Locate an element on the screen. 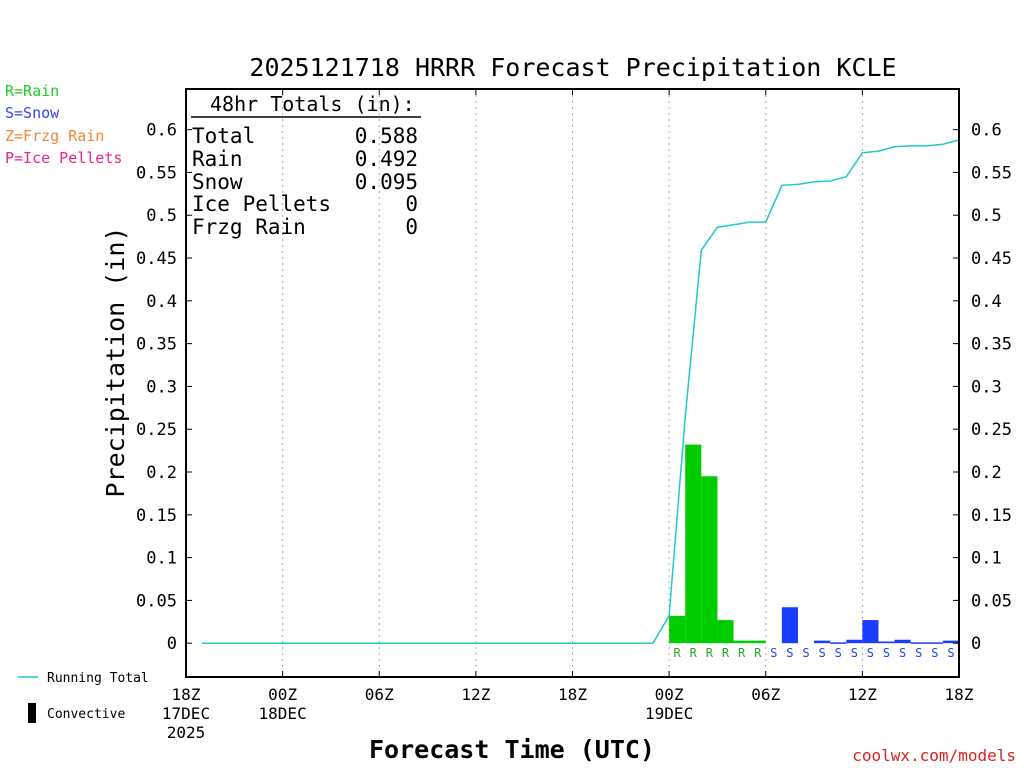  y-tick-label-left: 0.25 is located at coordinates (156, 430).